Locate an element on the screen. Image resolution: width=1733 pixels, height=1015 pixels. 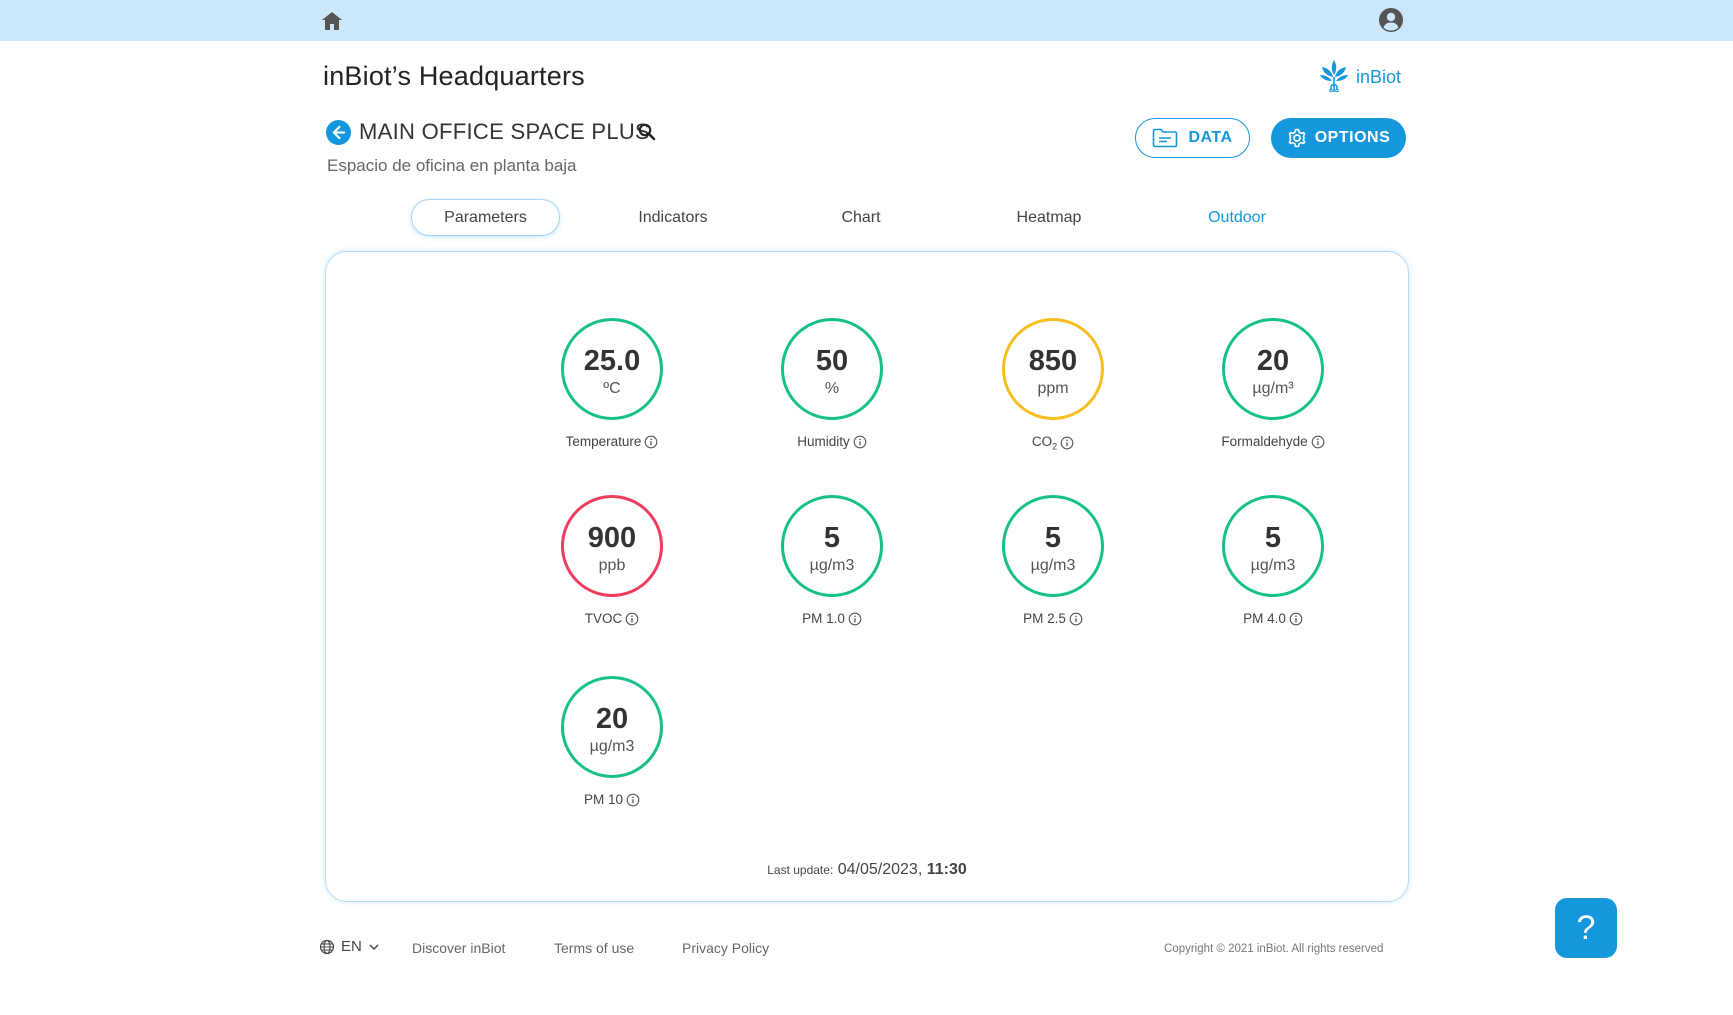
gauge-formaldehyde: 20 µg/m³ Formaldehyde is located at coordinates (1273, 384).